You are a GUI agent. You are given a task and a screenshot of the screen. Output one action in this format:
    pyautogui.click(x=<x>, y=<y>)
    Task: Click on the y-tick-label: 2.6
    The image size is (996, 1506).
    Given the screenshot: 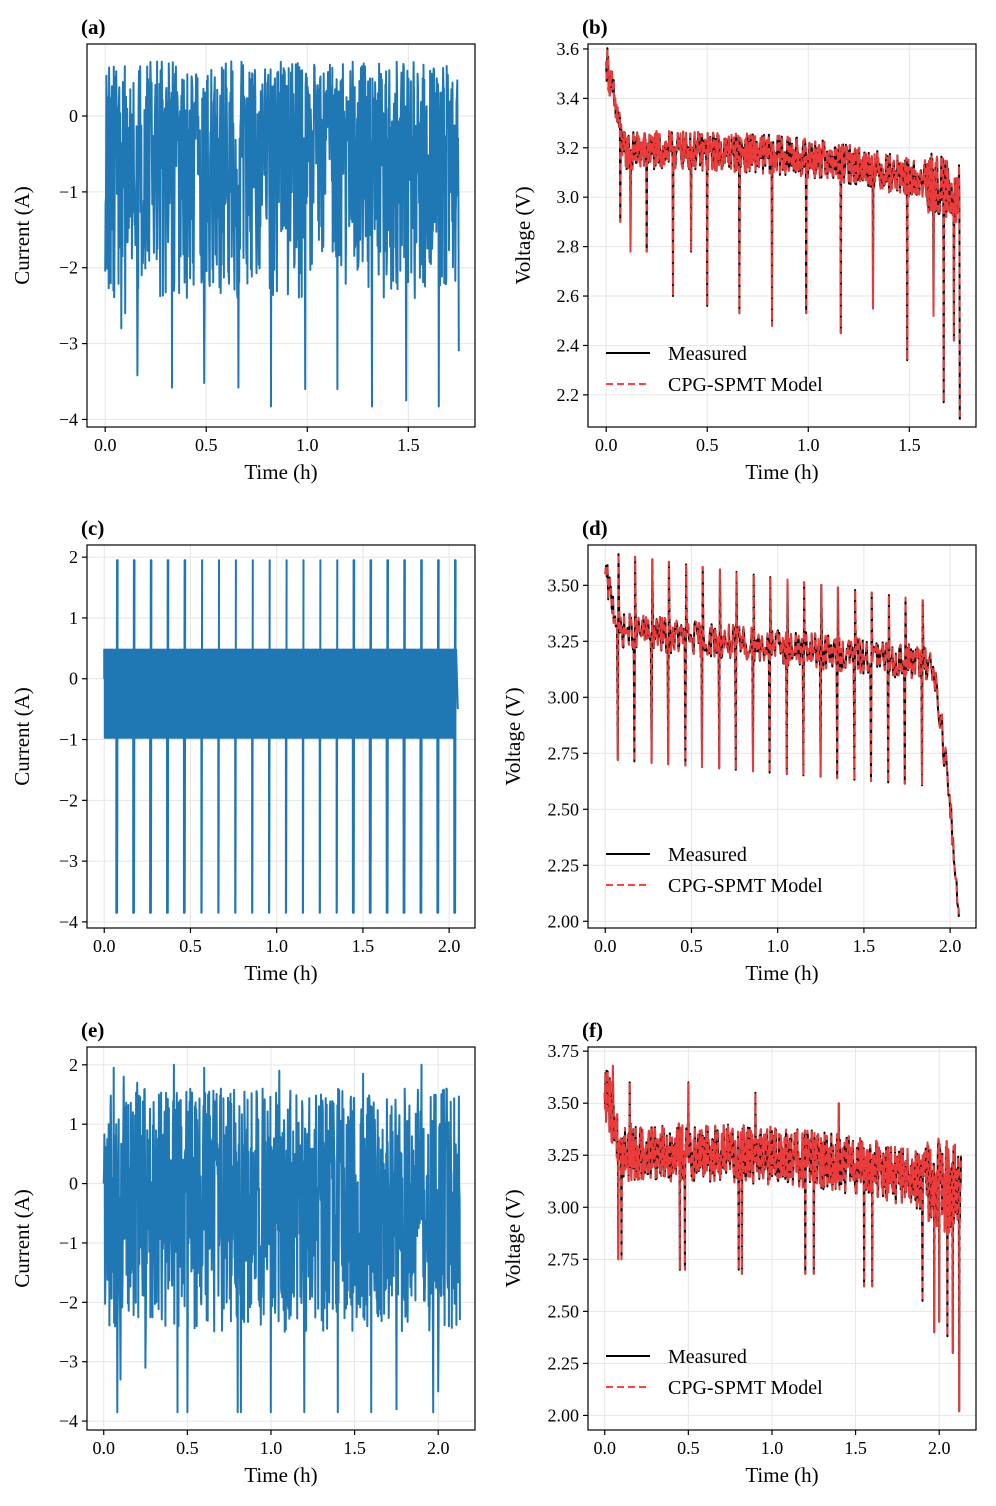 What is the action you would take?
    pyautogui.click(x=568, y=296)
    